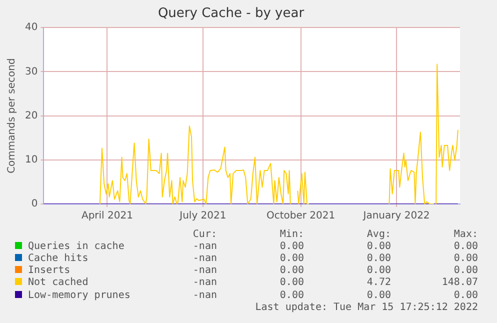 This screenshot has width=497, height=323. I want to click on text: 148.07, so click(459, 282).